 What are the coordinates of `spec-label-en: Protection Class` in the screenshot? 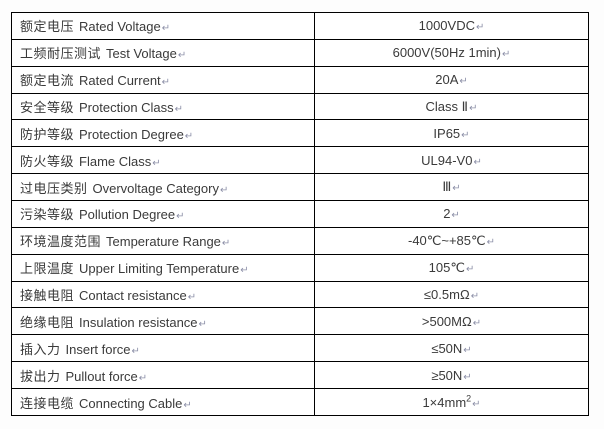 It's located at (126, 107).